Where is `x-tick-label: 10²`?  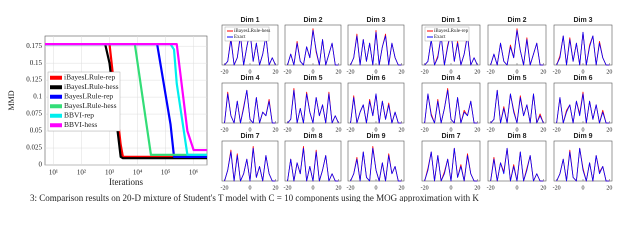 x-tick-label: 10² is located at coordinates (81, 173).